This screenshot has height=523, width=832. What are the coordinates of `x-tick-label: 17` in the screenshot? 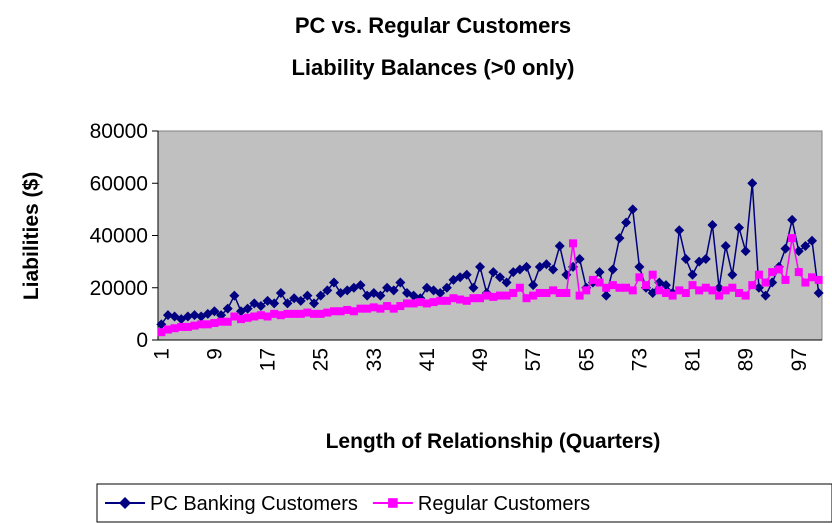 It's located at (268, 359).